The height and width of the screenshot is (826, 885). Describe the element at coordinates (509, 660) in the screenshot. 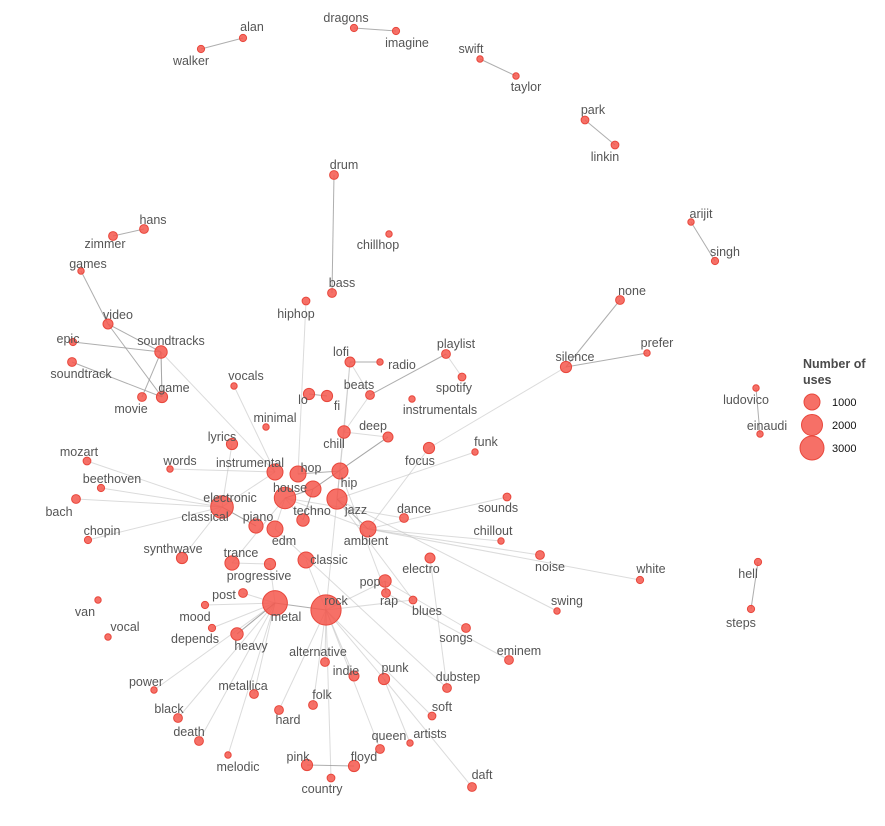

I see `node-eminem` at that location.